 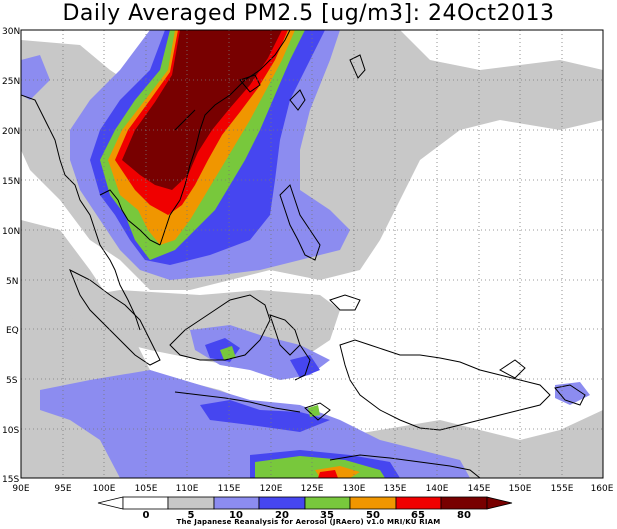 I want to click on colorbar-label: 5, so click(x=191, y=515).